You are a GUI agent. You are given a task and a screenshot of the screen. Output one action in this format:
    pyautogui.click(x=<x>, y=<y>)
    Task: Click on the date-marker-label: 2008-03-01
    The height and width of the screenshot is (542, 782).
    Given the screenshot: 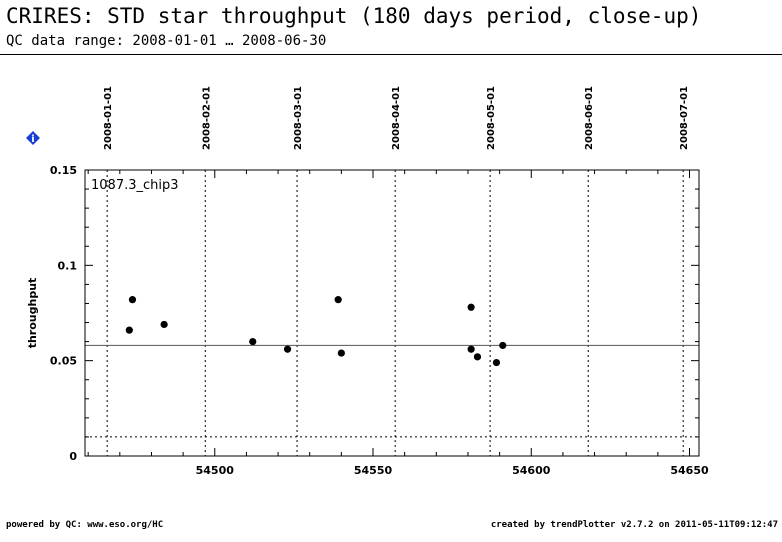 What is the action you would take?
    pyautogui.click(x=298, y=118)
    